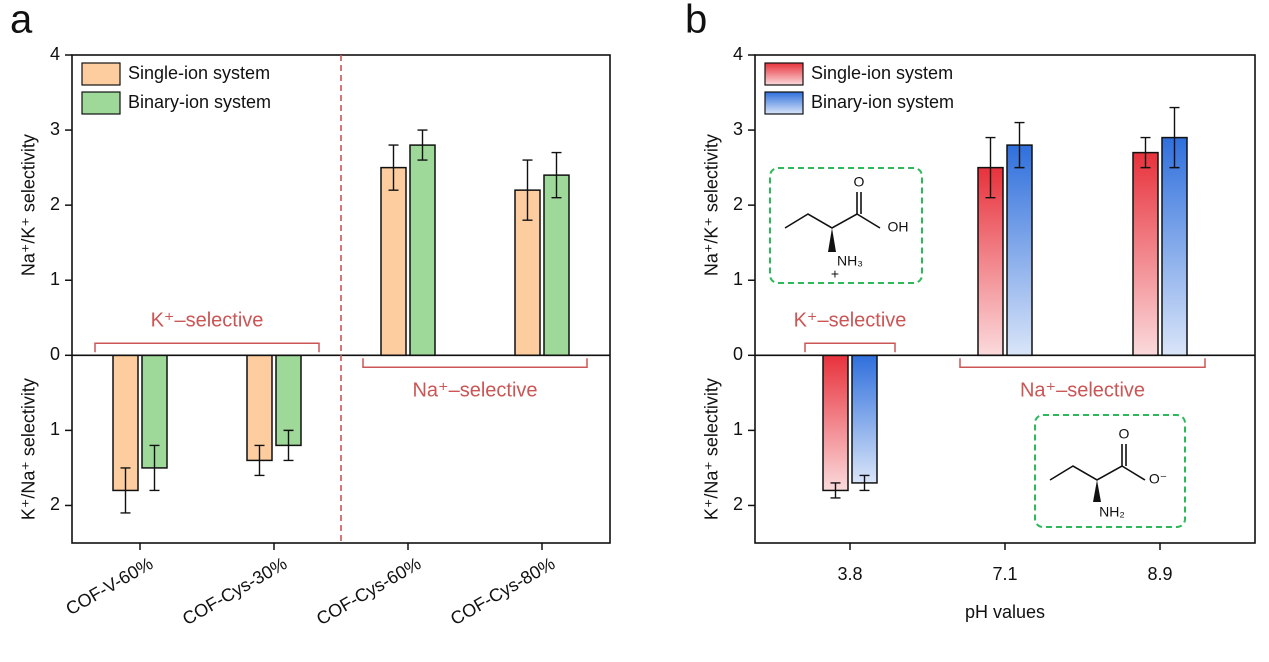 The image size is (1269, 662). I want to click on molecule-protonated: O OH NH₃ +, so click(846, 225).